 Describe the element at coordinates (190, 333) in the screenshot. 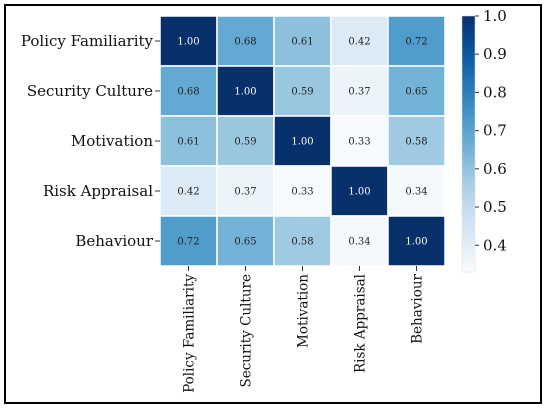

I see `column-label: Policy Familiarity` at that location.